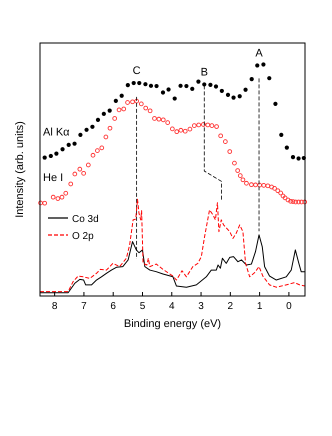 Image resolution: width=332 pixels, height=436 pixels. Describe the element at coordinates (173, 324) in the screenshot. I see `x-axis-title: Binding energy (eV)` at that location.